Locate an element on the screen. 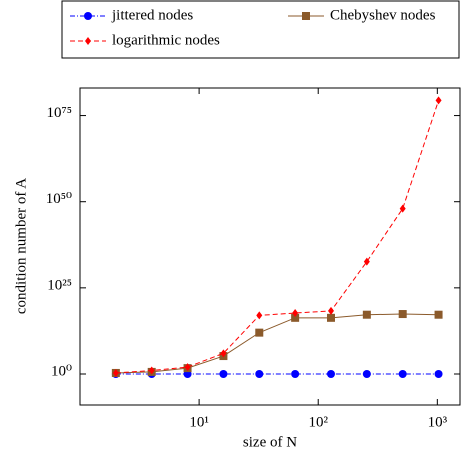 This screenshot has width=468, height=460. x-tick-label: 10² is located at coordinates (318, 422).